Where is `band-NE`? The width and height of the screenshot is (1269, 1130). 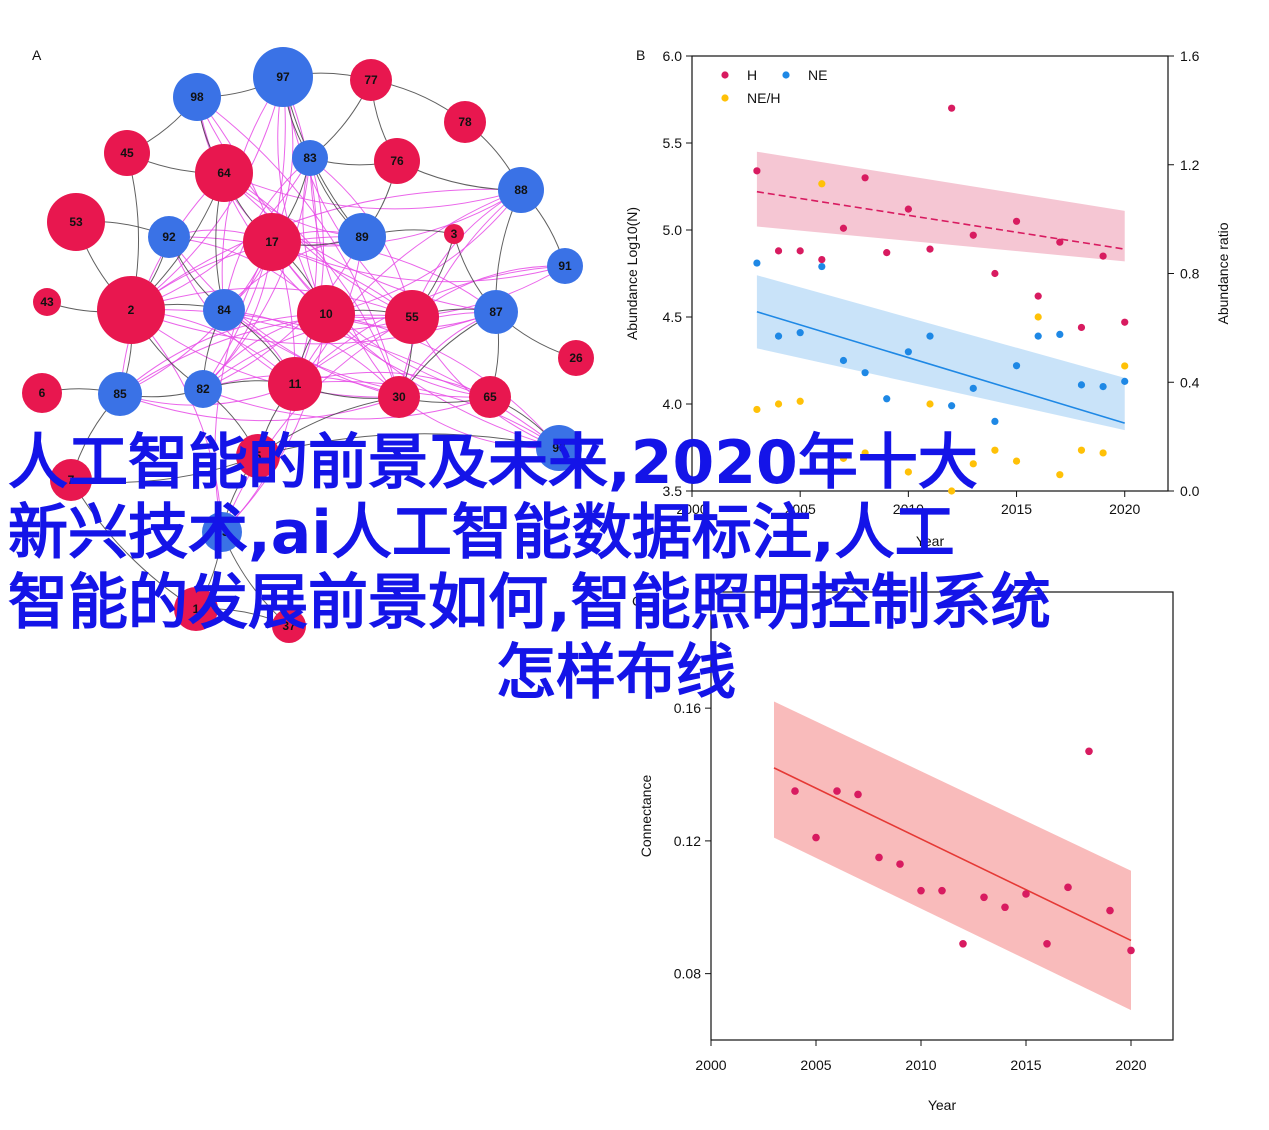
band-NE is located at coordinates (940, 353).